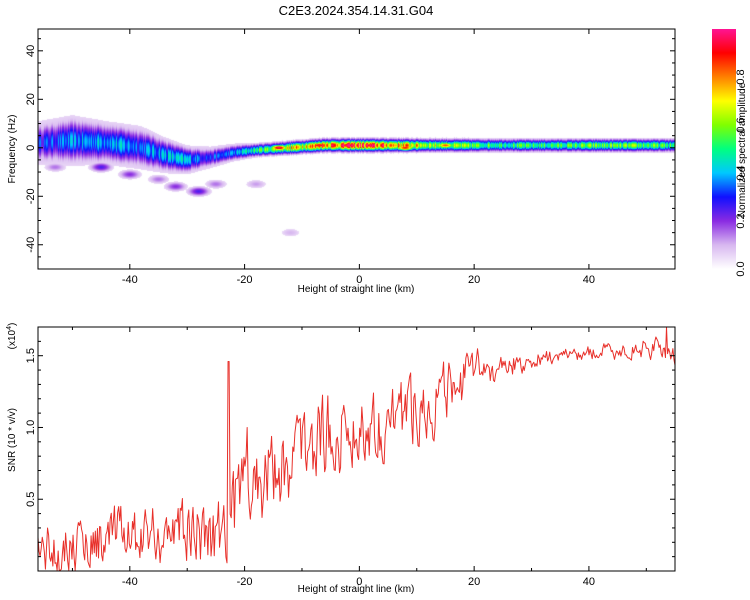  What do you see at coordinates (741, 268) in the screenshot?
I see `colorbar-tick-label: 0.0` at bounding box center [741, 268].